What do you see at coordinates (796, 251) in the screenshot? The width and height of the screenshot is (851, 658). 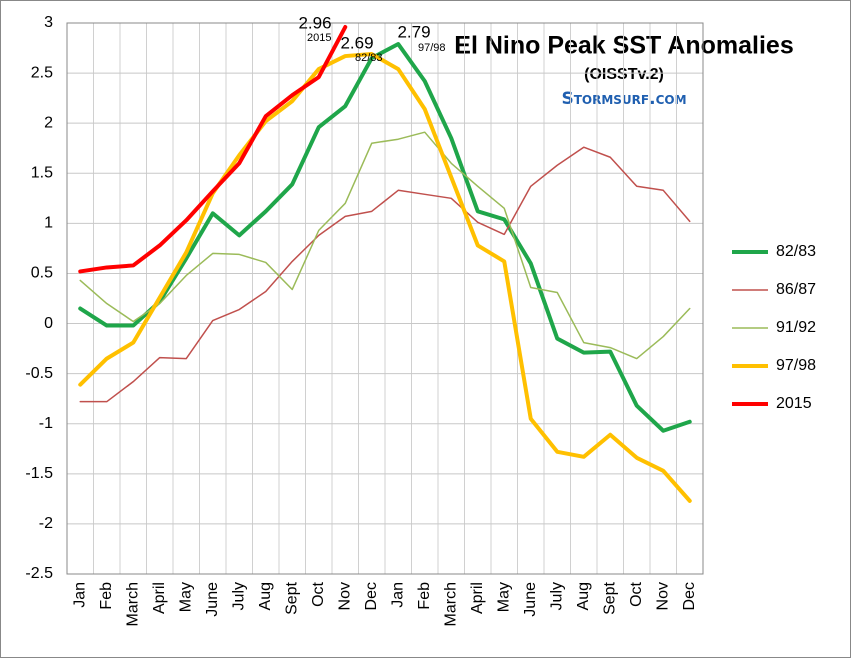 I see `legend-label: 82/83` at bounding box center [796, 251].